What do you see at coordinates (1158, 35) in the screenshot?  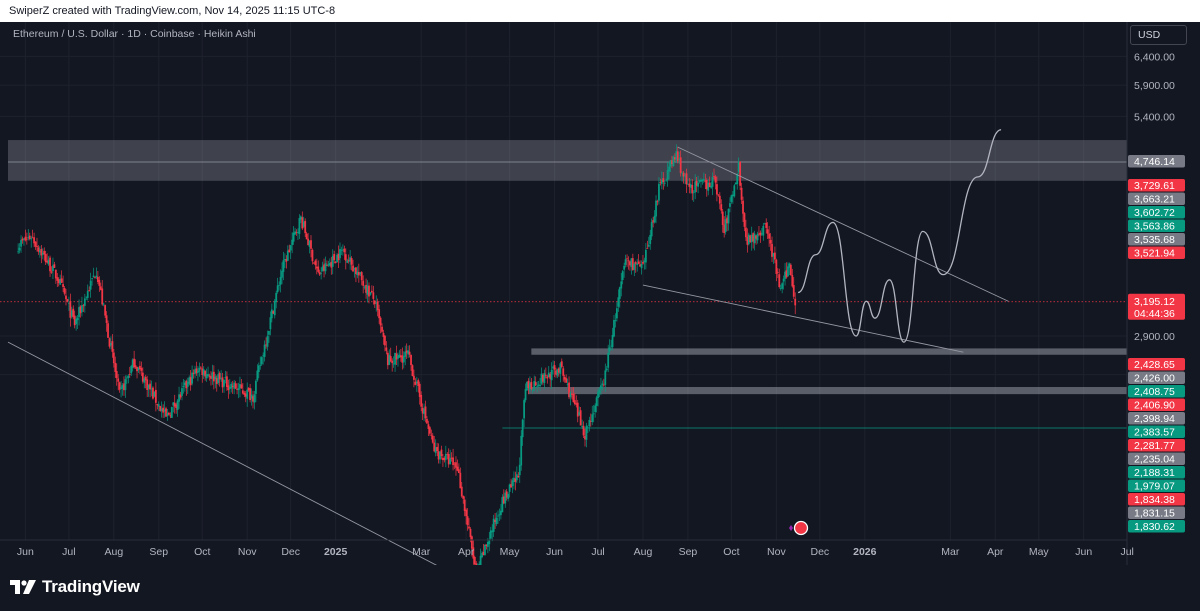 I see `currency-selector: USD` at bounding box center [1158, 35].